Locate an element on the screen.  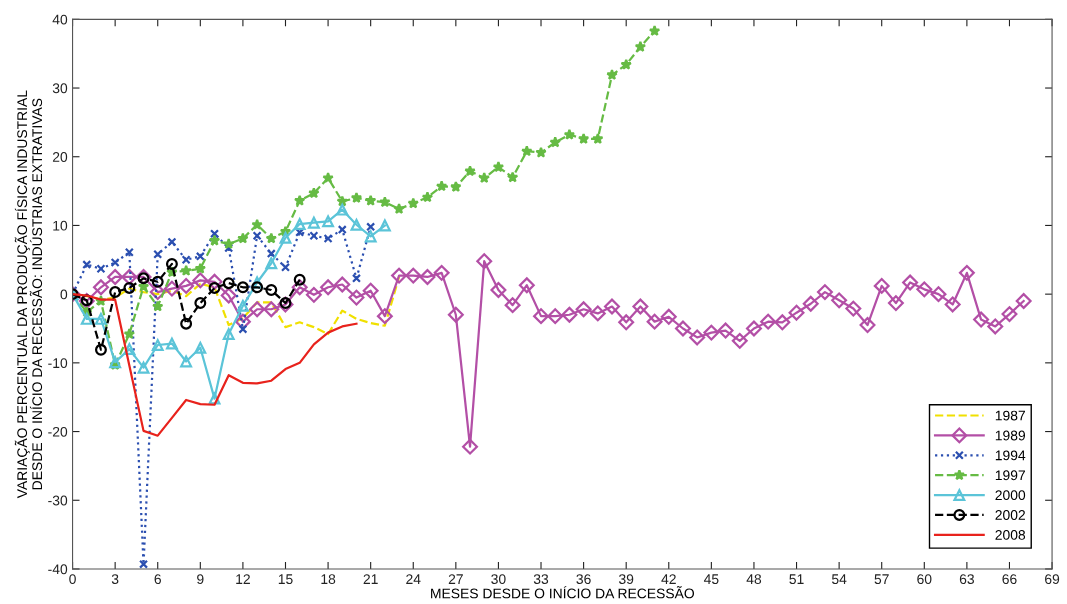
y-tick-label: 20 is located at coordinates (60, 157).